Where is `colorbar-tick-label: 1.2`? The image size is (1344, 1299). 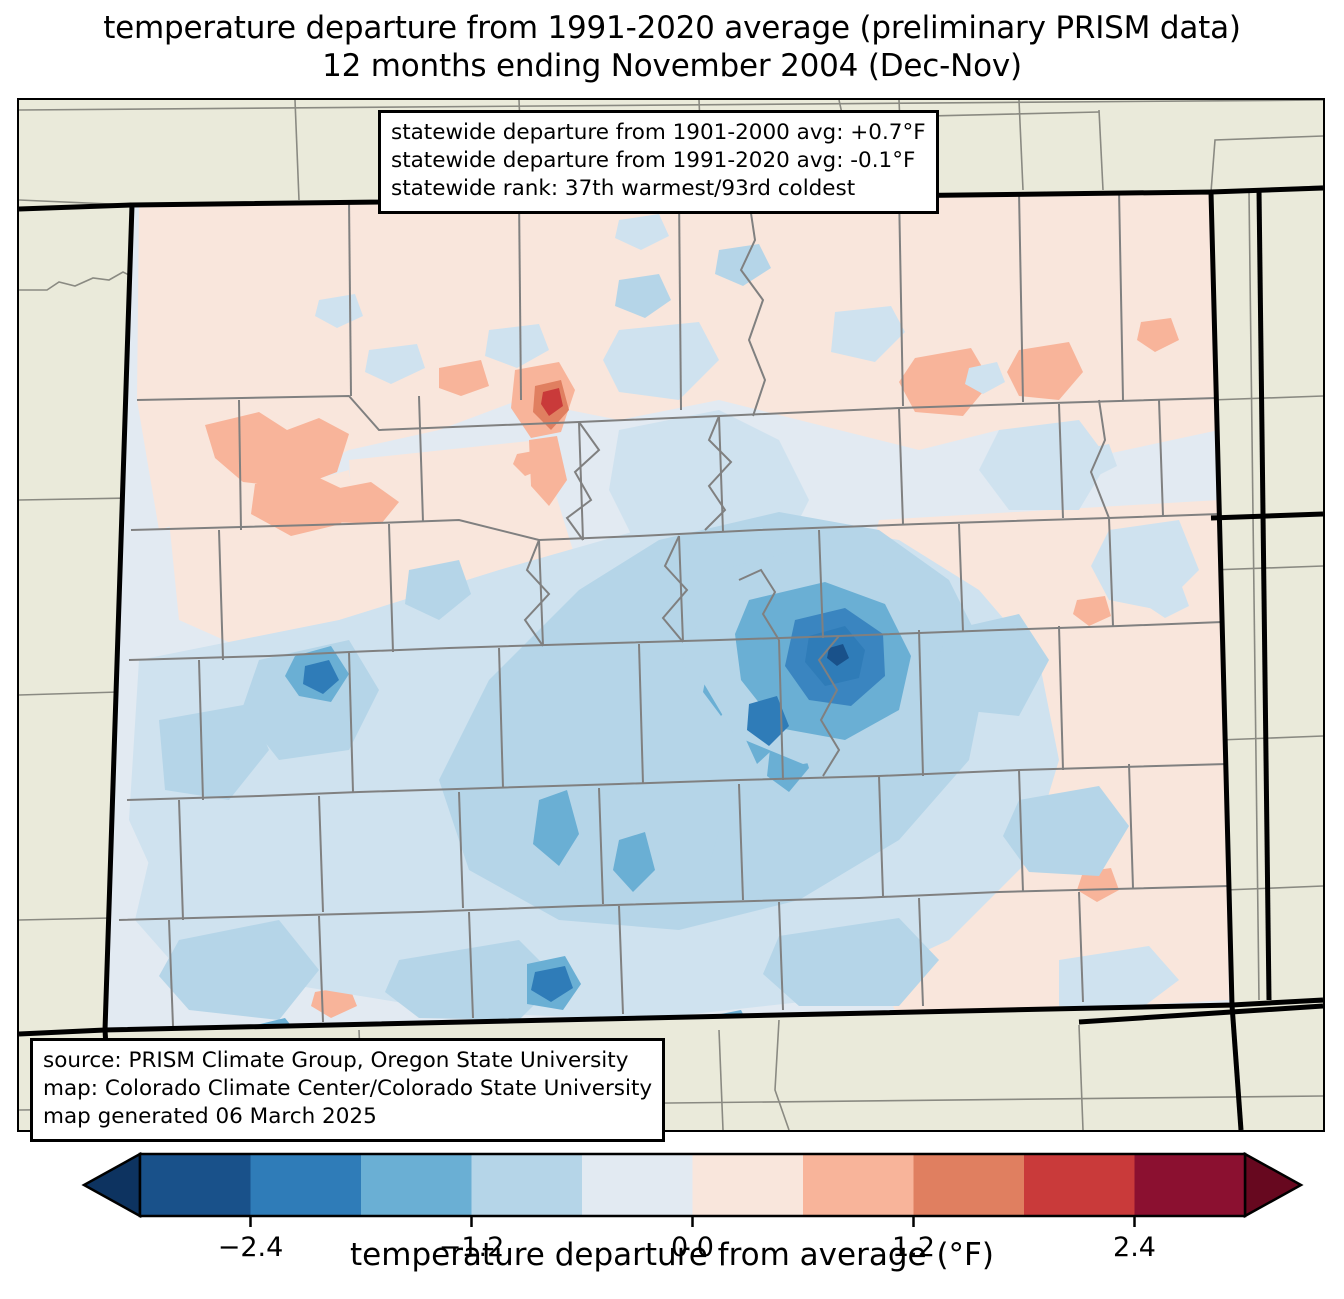 colorbar-tick-label: 1.2 is located at coordinates (913, 1247).